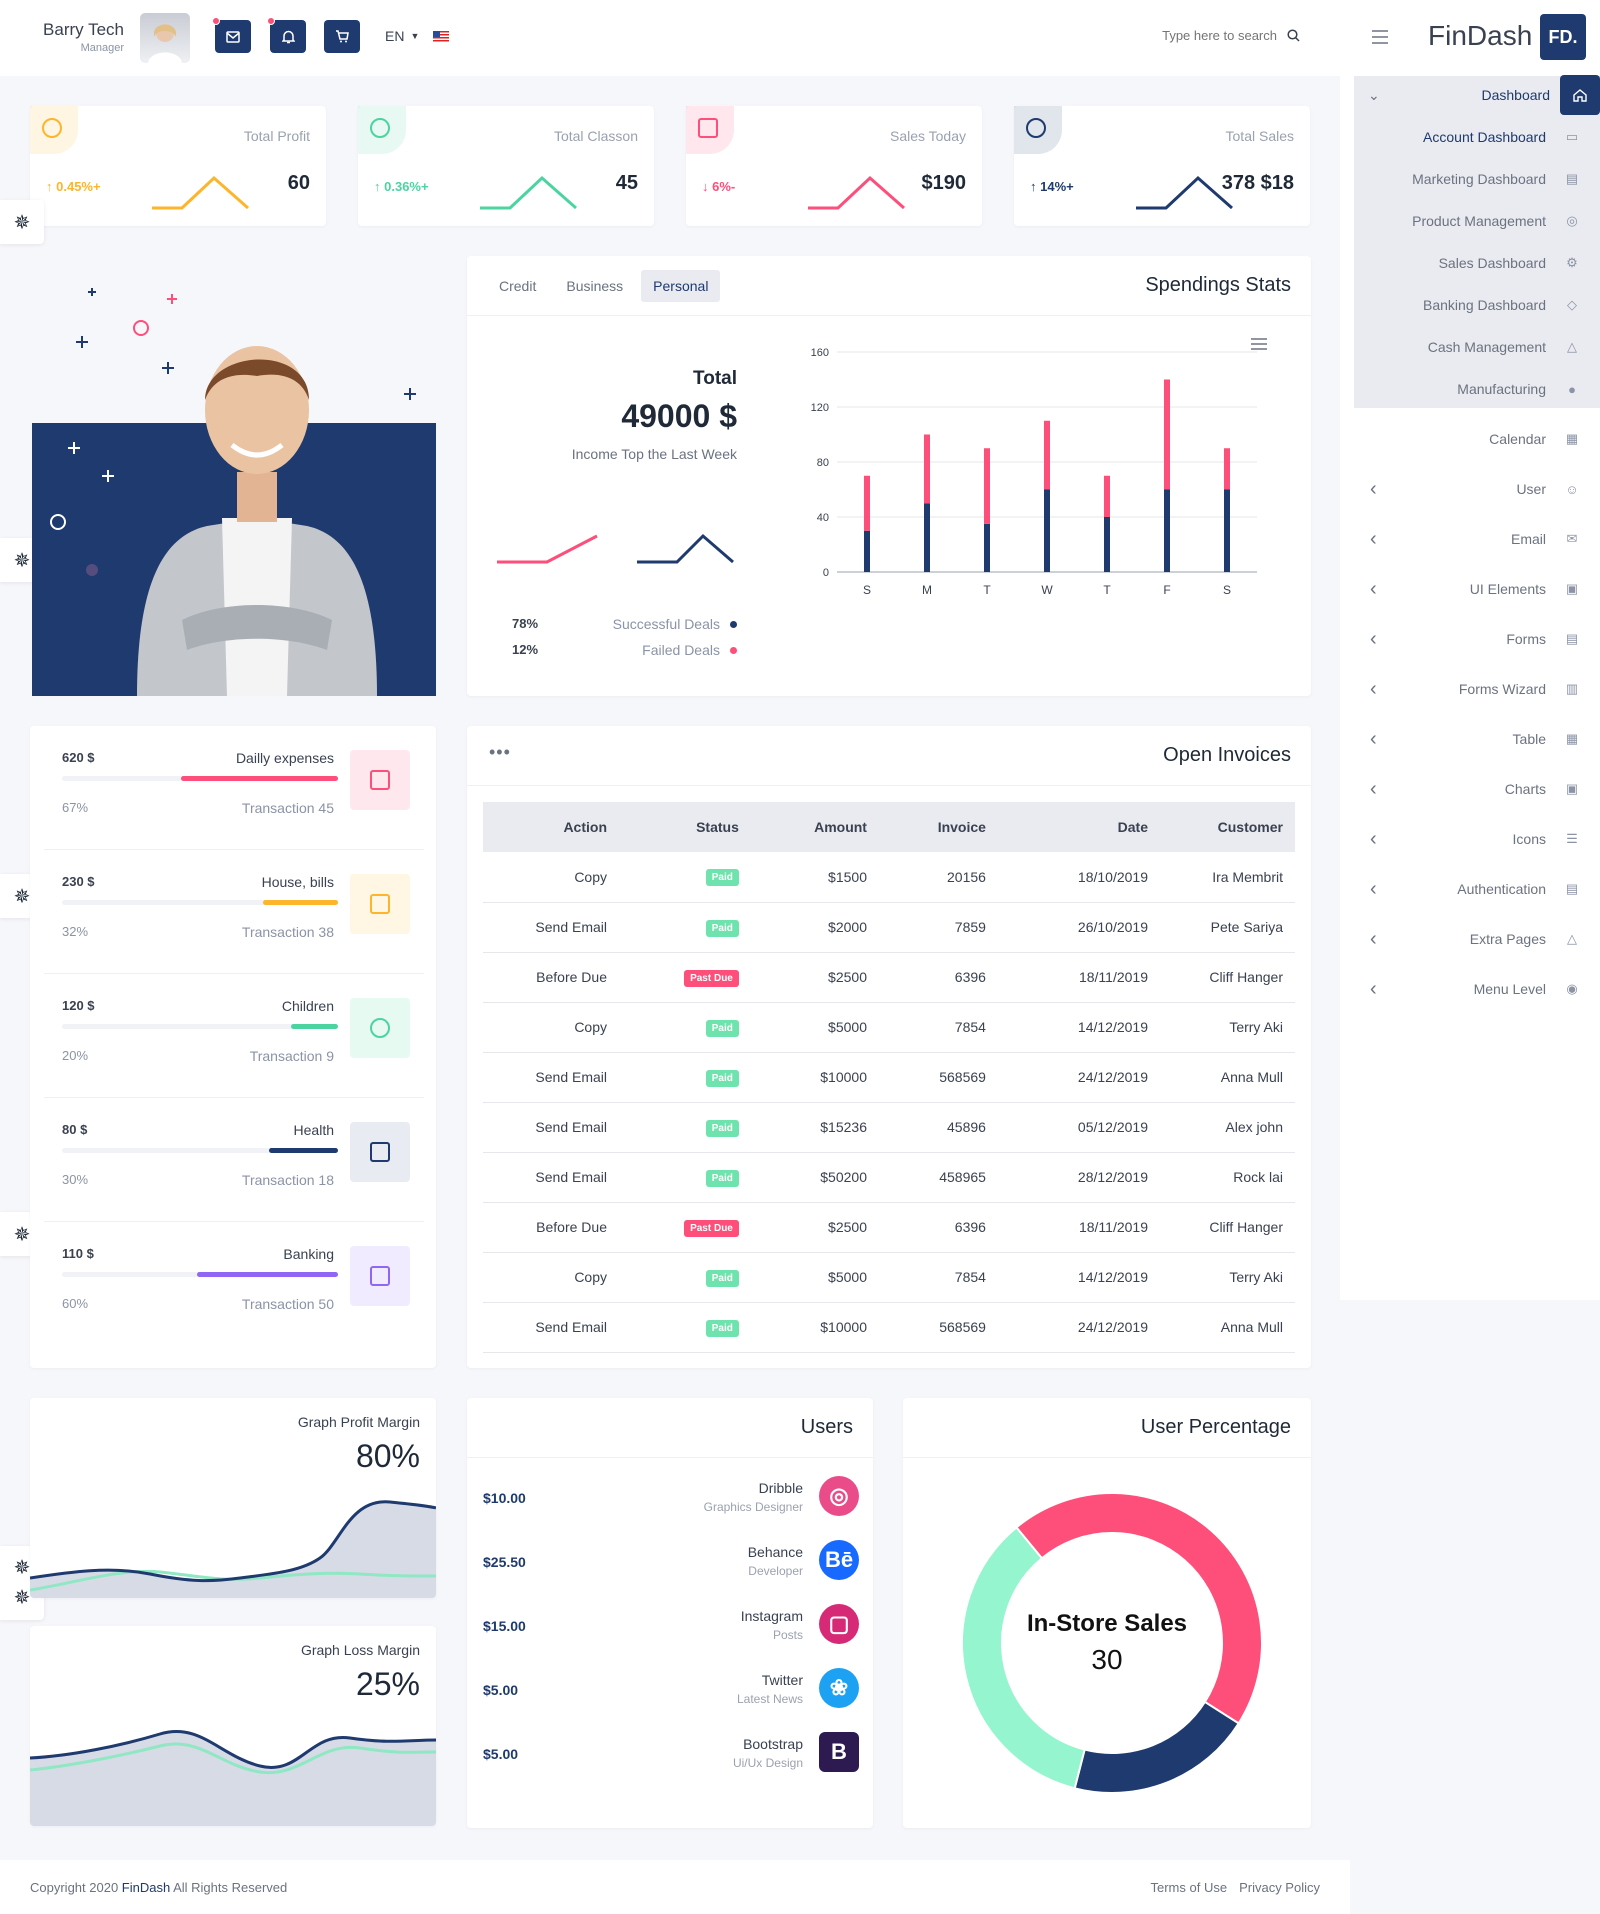 The width and height of the screenshot is (1600, 1914). Describe the element at coordinates (1477, 95) in the screenshot. I see `sidebar-item-dashboard: ⌄ Dashboard` at that location.